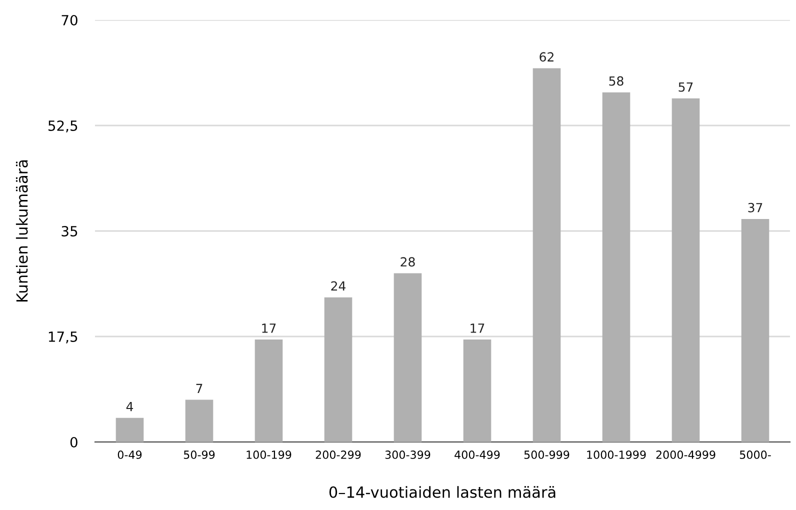  Describe the element at coordinates (199, 454) in the screenshot. I see `x-tick-label: 50-99` at that location.